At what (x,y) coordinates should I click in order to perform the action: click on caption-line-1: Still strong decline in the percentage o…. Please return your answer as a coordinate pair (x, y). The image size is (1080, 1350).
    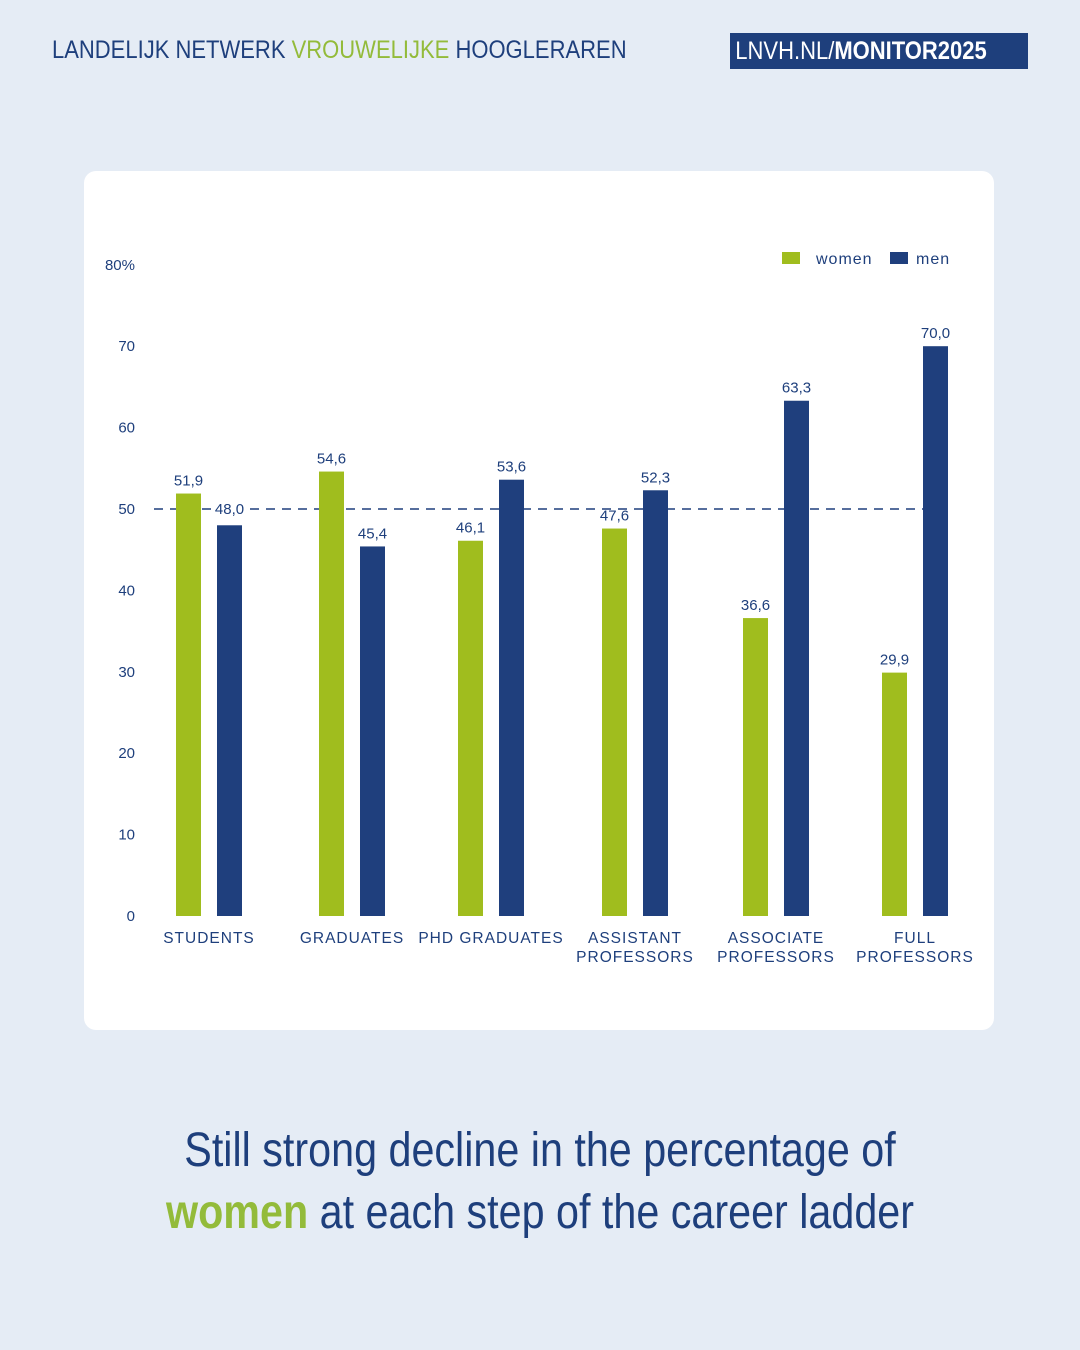
    Looking at the image, I should click on (540, 1150).